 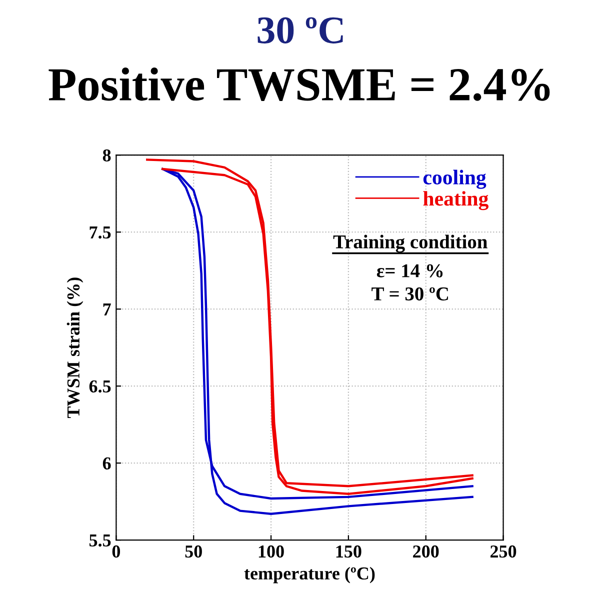 What do you see at coordinates (309, 575) in the screenshot?
I see `x-axis-title: temperature (ºC)` at bounding box center [309, 575].